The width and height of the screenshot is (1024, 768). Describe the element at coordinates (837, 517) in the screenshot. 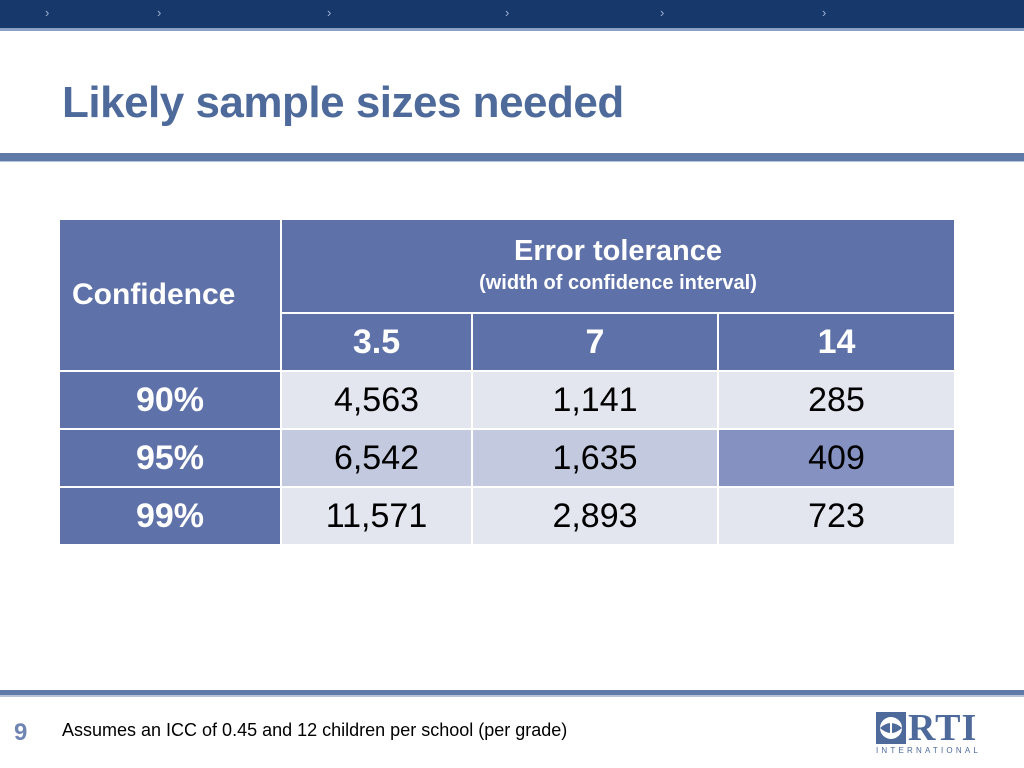

I see `table-cell: 723` at that location.